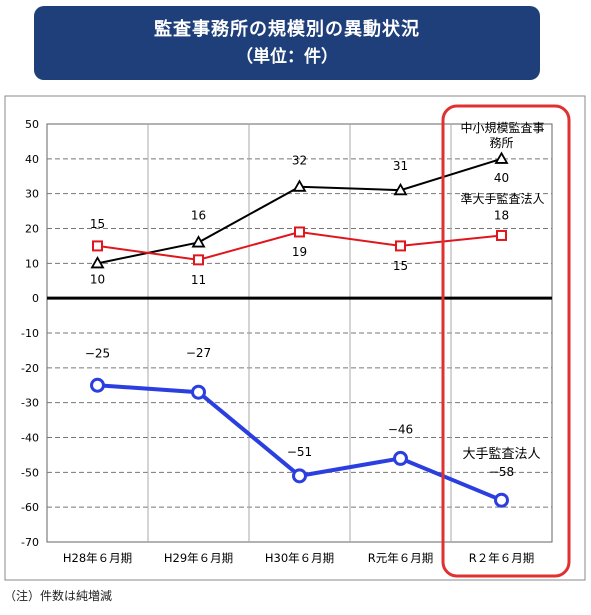  I want to click on y-tick-label: 40, so click(32, 159).